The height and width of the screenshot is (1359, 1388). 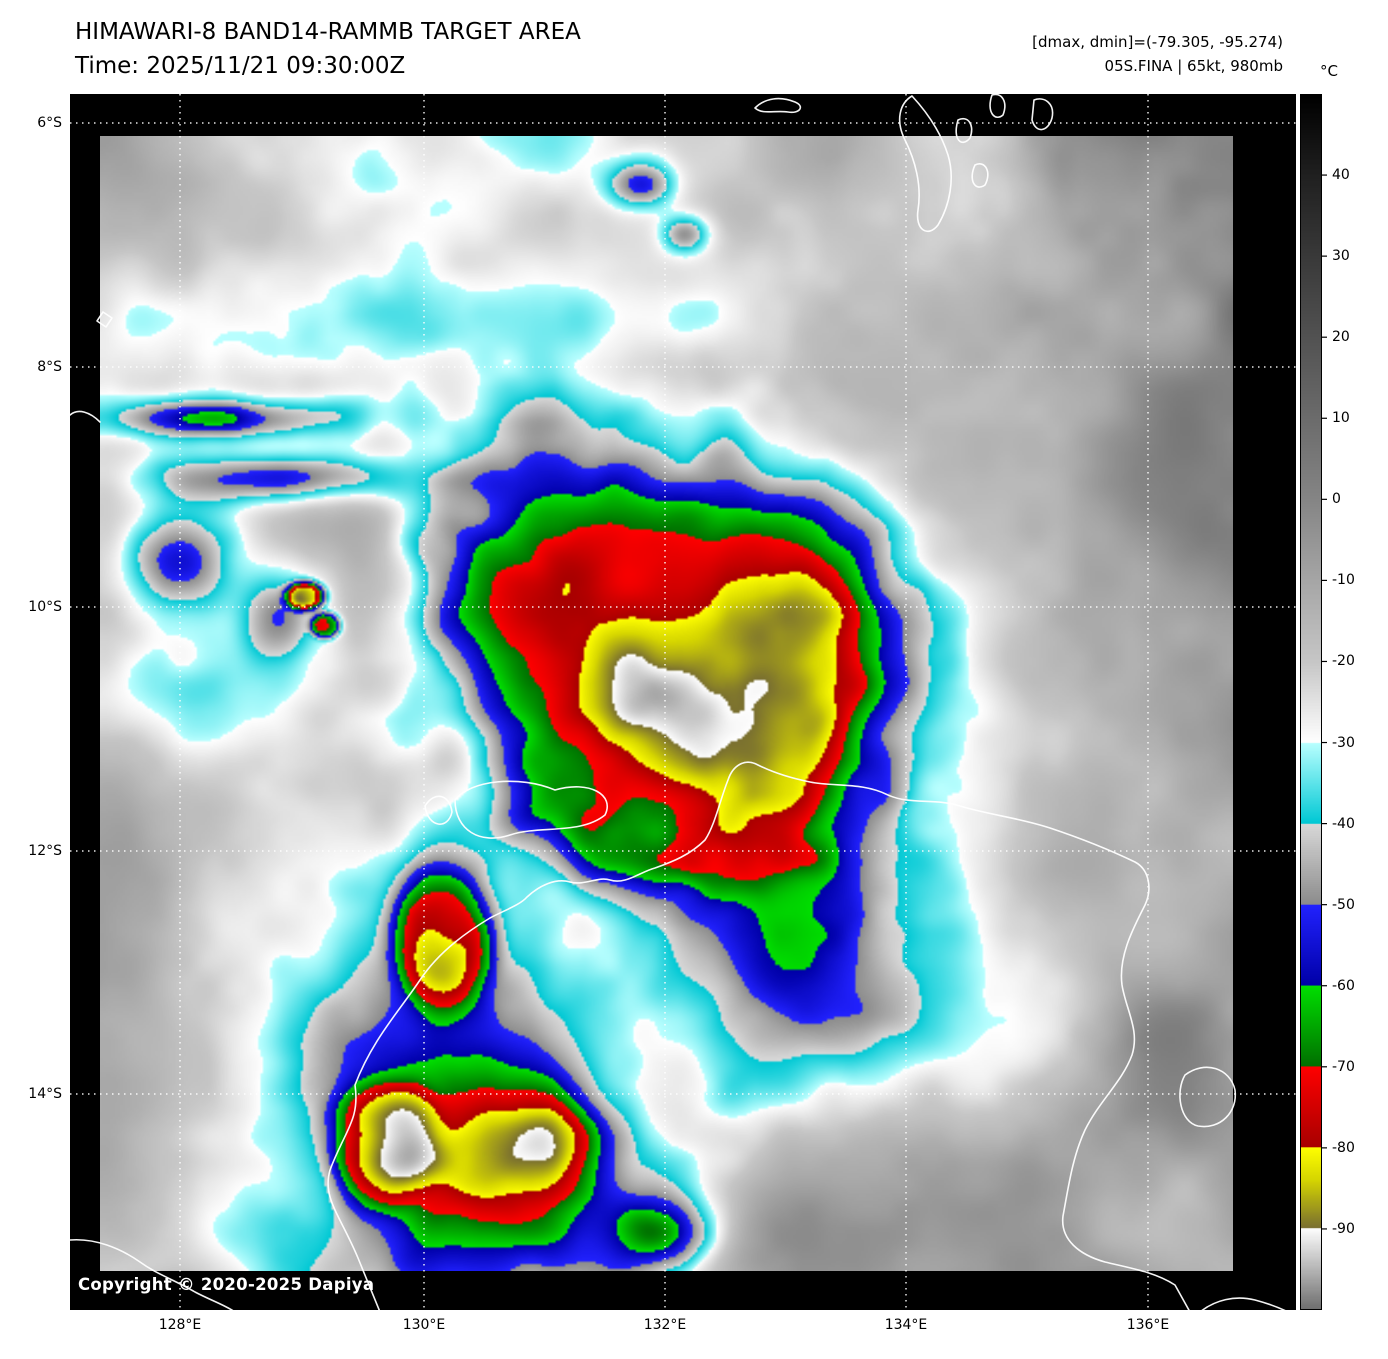 I want to click on colorbar-tick-label: 40, so click(x=1341, y=175).